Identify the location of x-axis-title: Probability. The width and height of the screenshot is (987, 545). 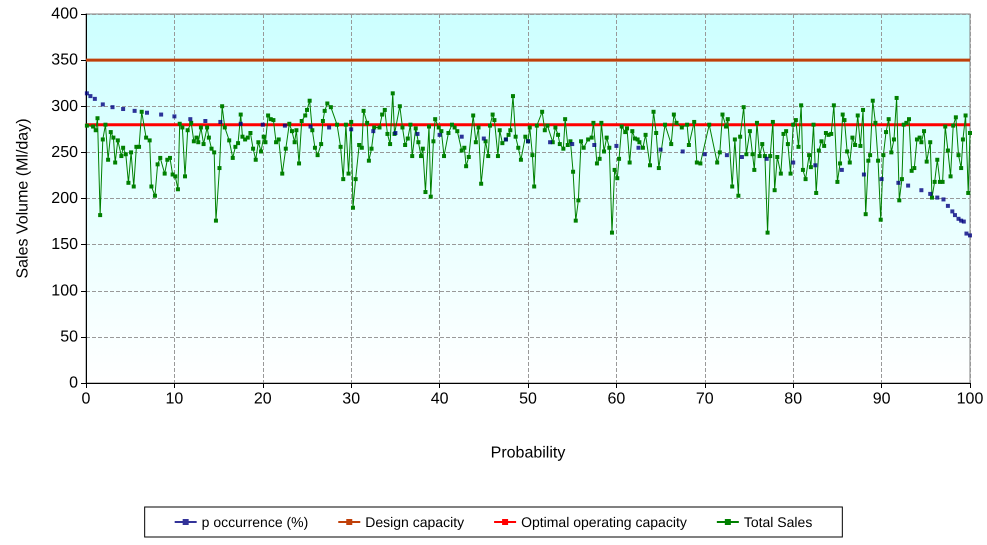
(528, 453).